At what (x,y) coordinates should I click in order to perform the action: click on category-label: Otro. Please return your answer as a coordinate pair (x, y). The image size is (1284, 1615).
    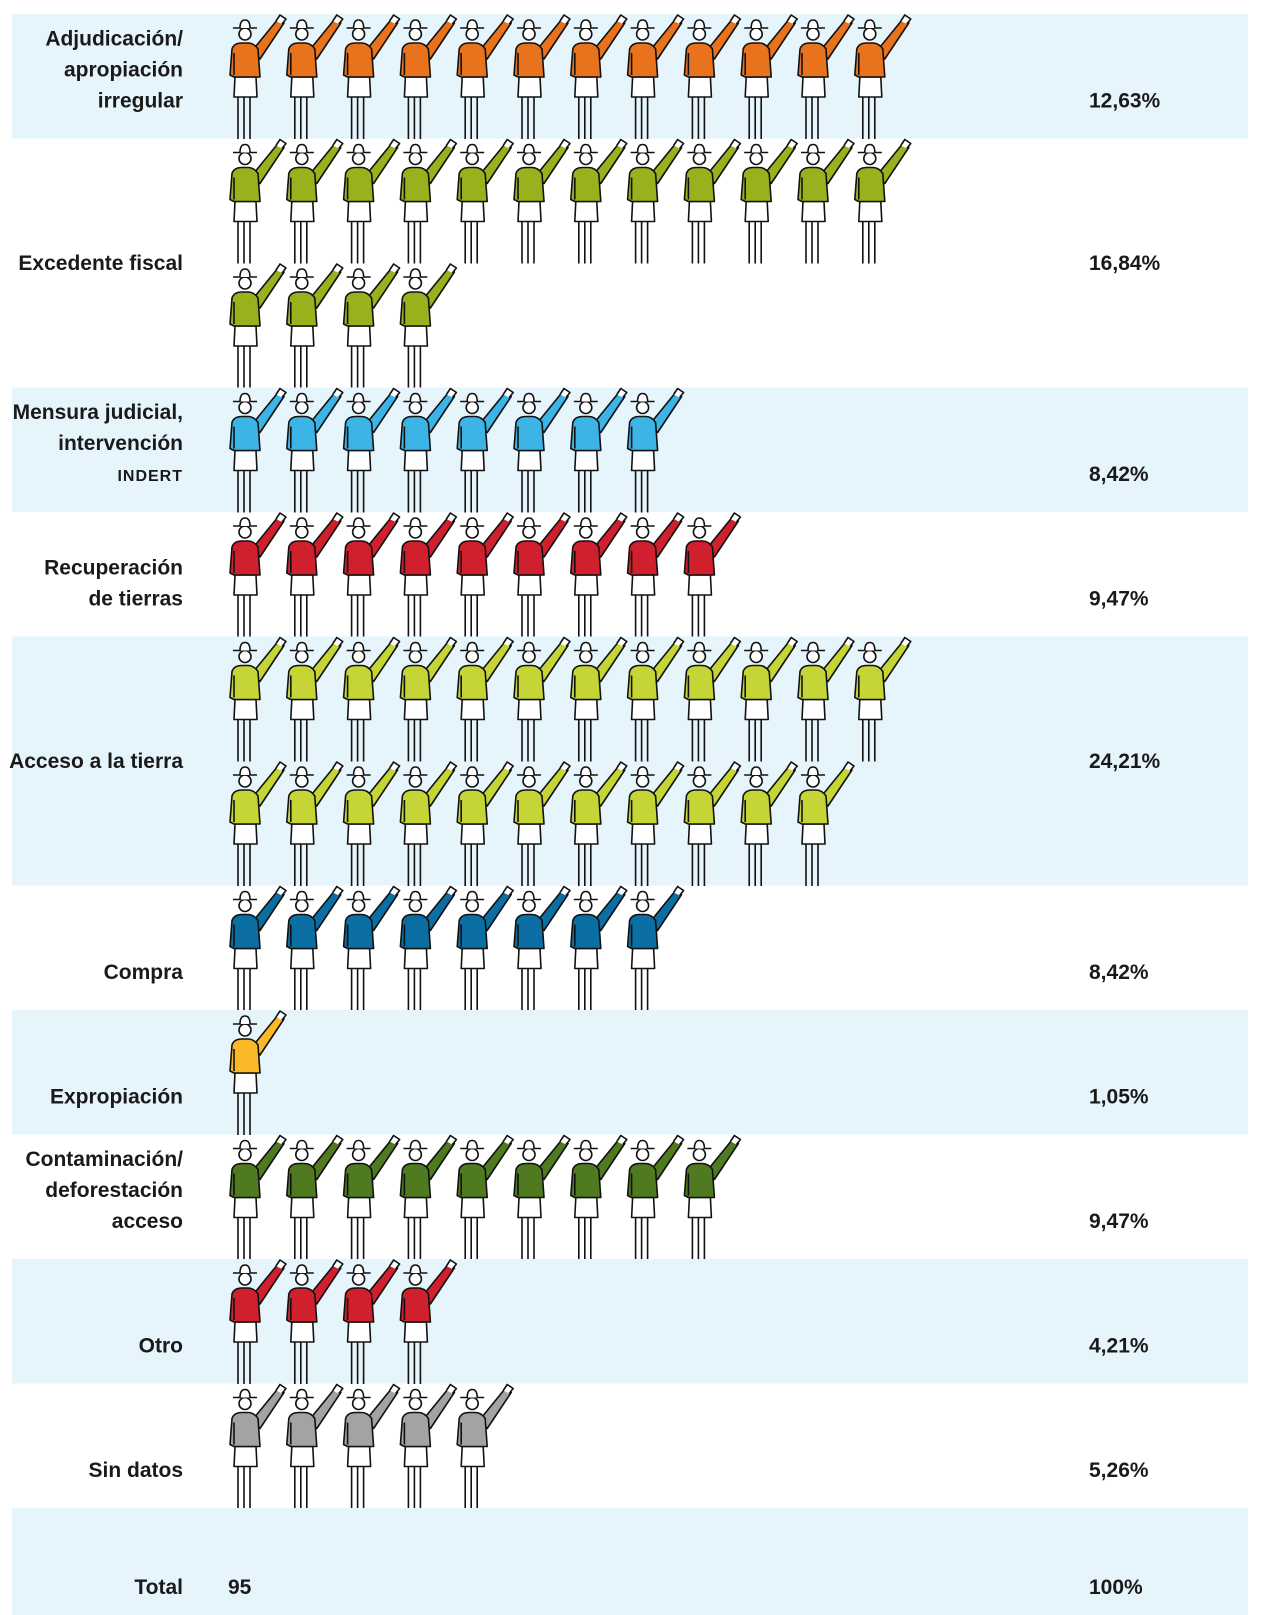
    Looking at the image, I should click on (161, 1346).